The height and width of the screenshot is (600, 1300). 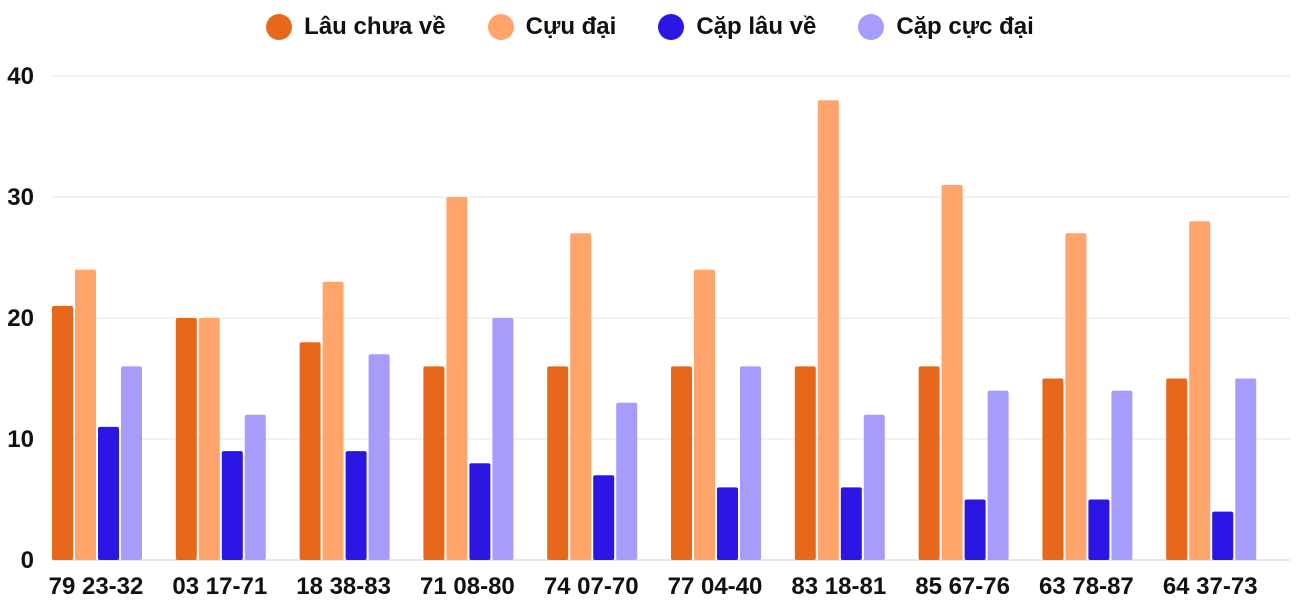 What do you see at coordinates (20, 76) in the screenshot?
I see `y-tick-label: 40` at bounding box center [20, 76].